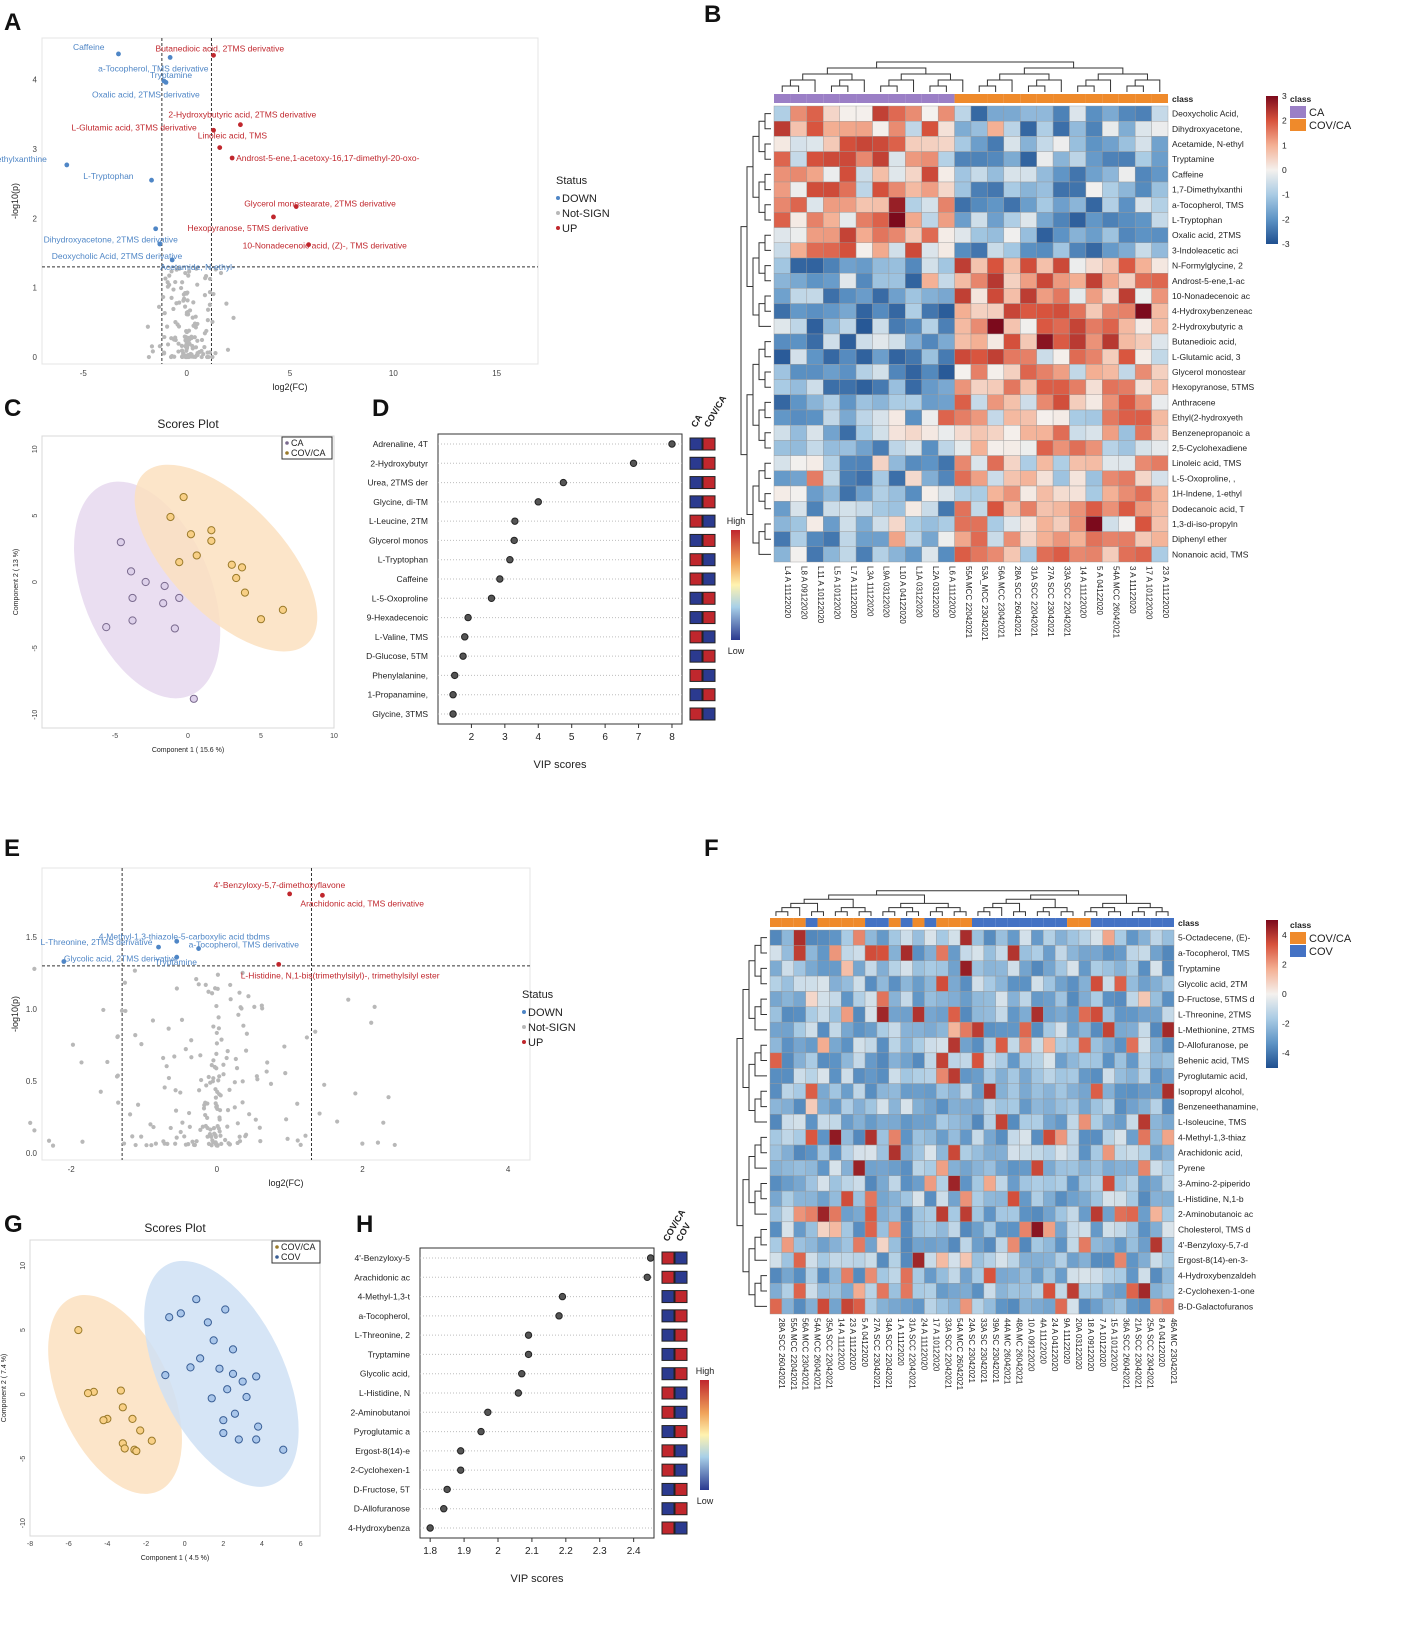  What do you see at coordinates (1216, 999) in the screenshot?
I see `row-label: D-Fructose, 5TMS d` at bounding box center [1216, 999].